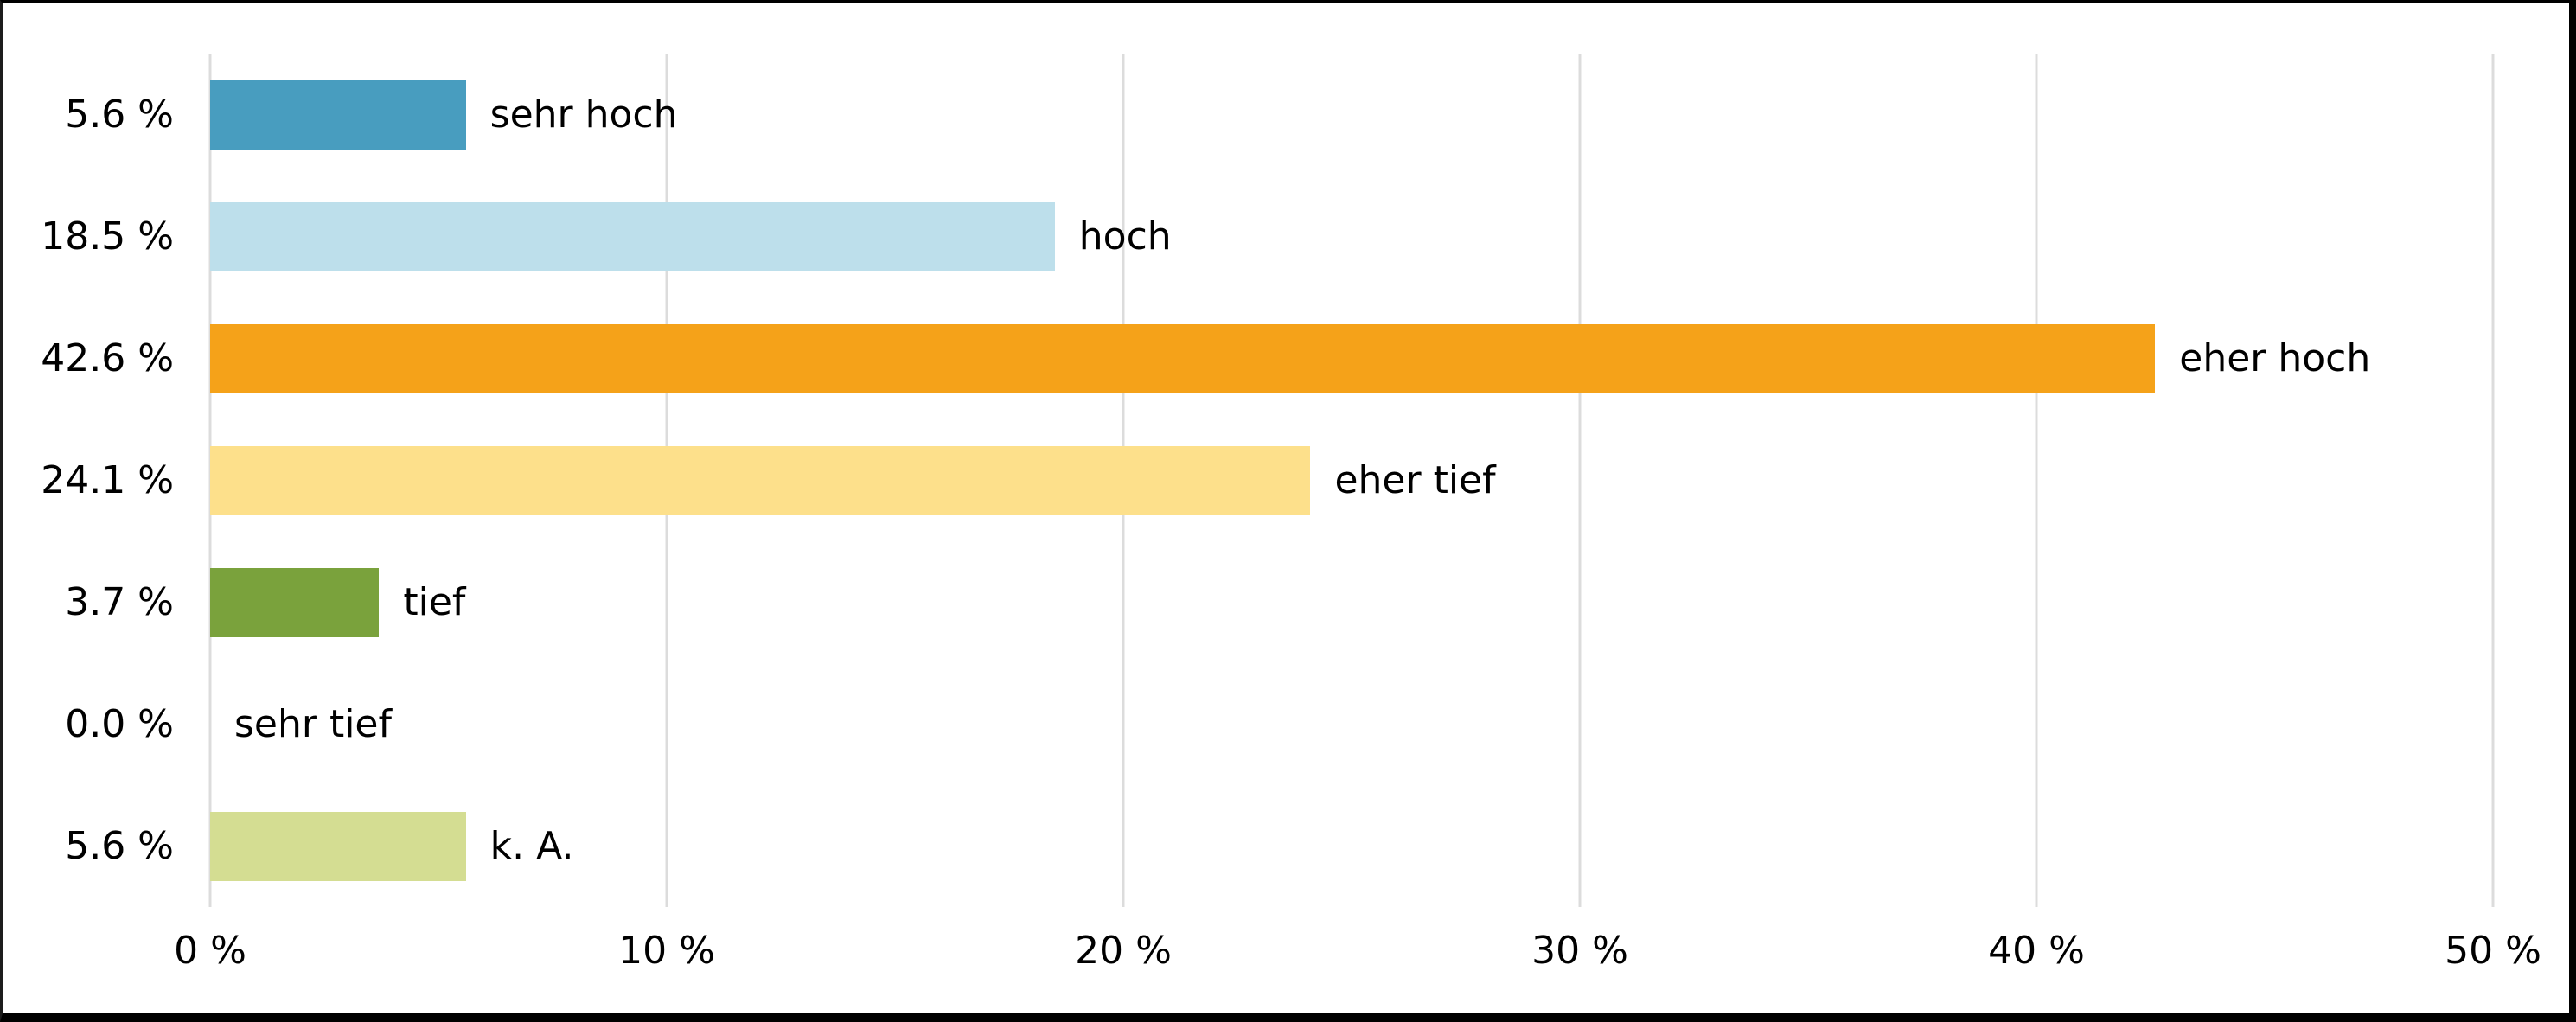  Describe the element at coordinates (107, 236) in the screenshot. I see `value-label-hoch: 18.5 %` at that location.